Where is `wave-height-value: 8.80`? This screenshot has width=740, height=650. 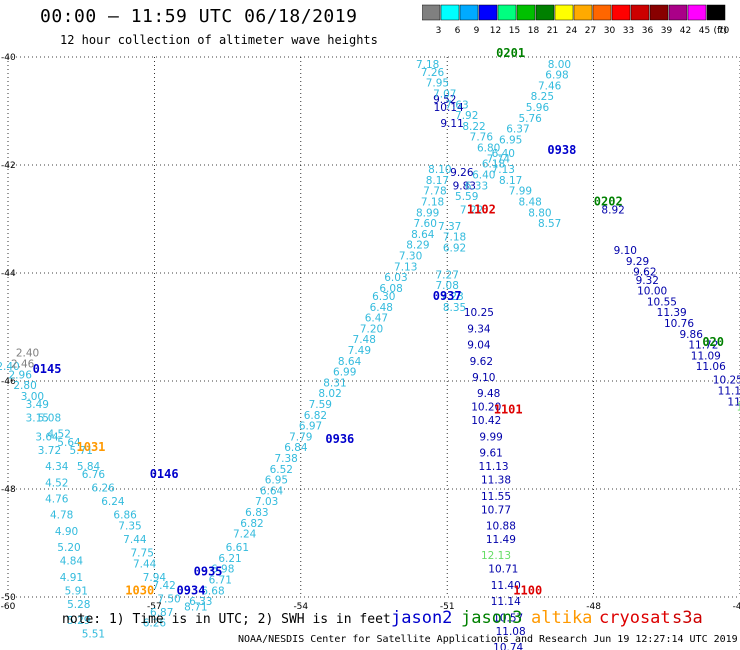 wave-height-value: 8.80 is located at coordinates (539, 213).